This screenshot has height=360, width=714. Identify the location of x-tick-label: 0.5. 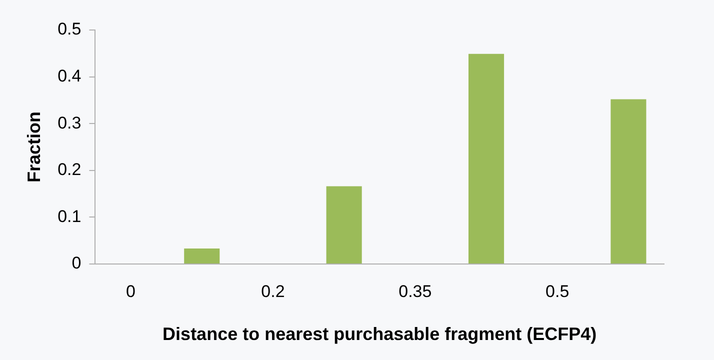
(558, 291).